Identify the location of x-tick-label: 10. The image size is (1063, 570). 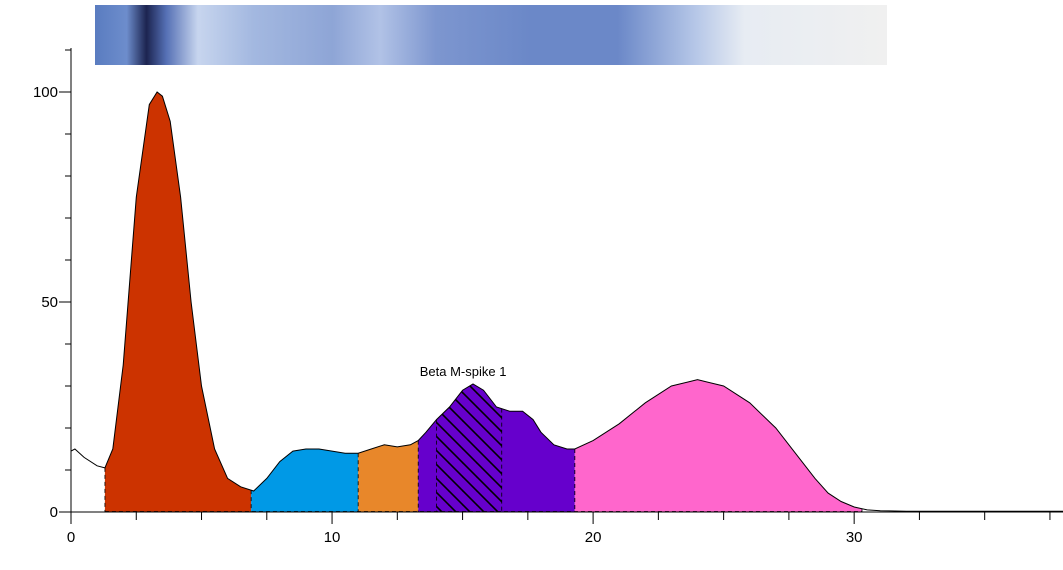
(332, 537).